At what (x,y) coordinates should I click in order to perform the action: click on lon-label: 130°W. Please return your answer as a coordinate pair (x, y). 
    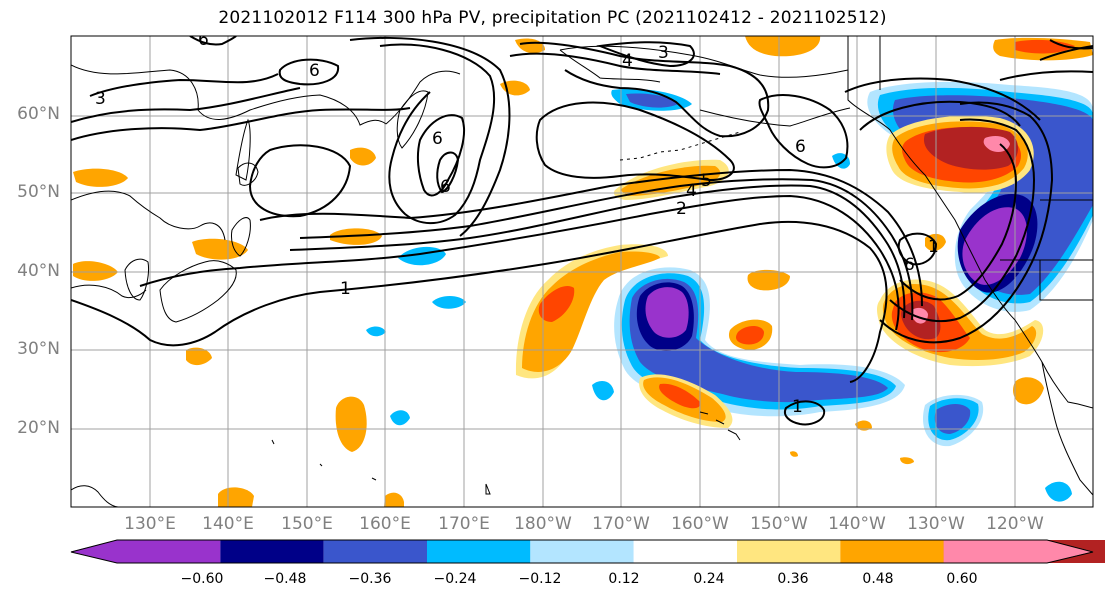
    Looking at the image, I should click on (936, 524).